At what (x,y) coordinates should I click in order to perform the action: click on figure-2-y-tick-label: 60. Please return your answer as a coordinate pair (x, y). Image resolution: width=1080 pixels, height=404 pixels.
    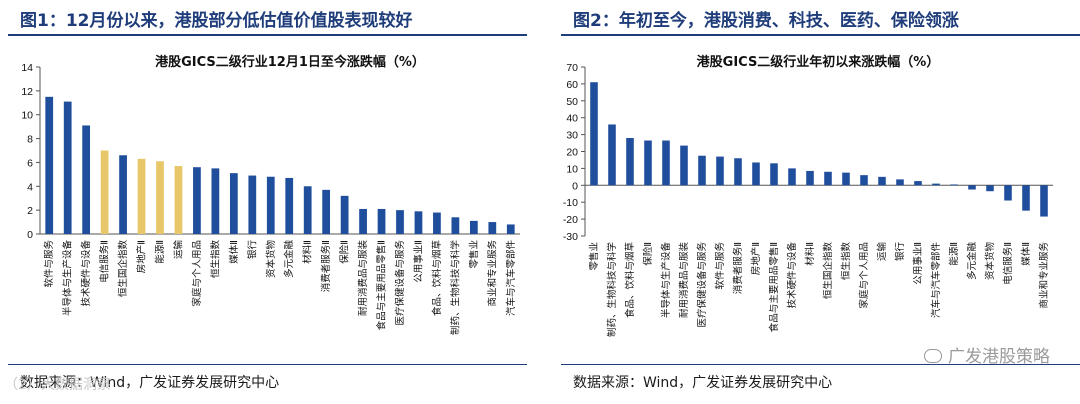
    Looking at the image, I should click on (572, 85).